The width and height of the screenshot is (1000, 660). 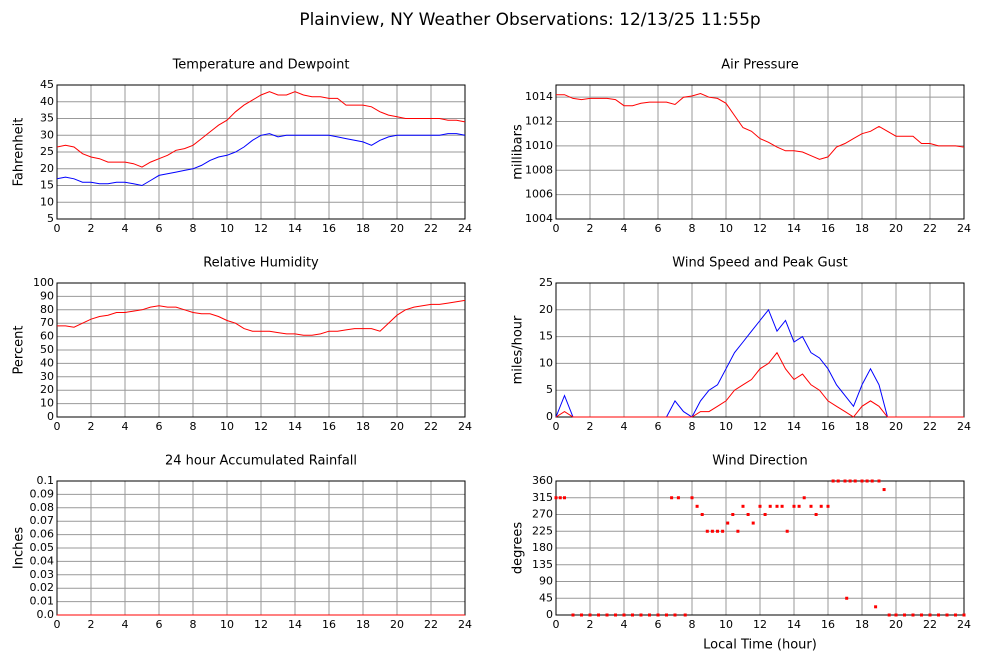 I want to click on y-tick-label: 45, so click(x=47, y=84).